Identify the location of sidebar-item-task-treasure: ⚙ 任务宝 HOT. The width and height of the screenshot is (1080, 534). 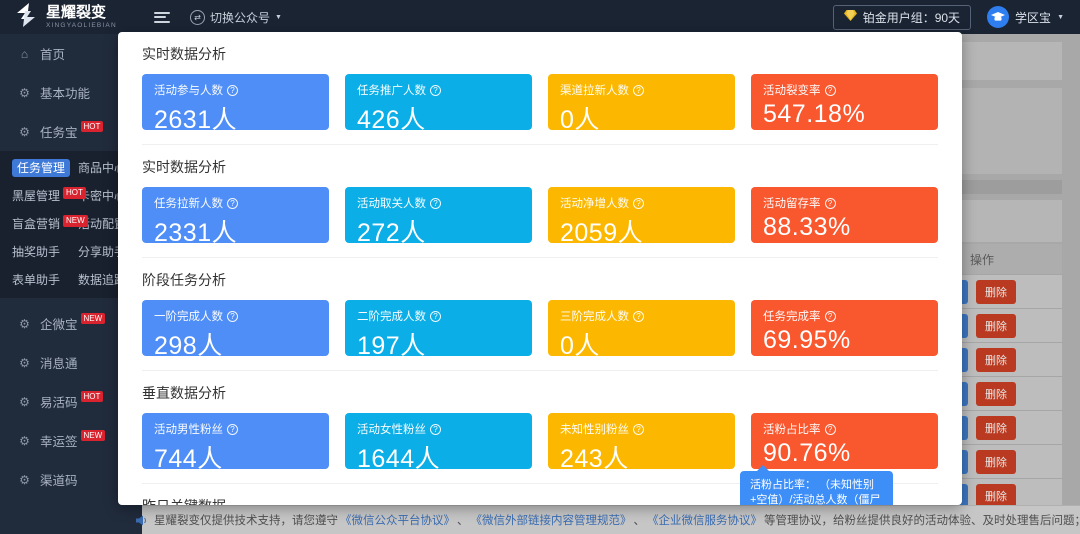
(71, 131).